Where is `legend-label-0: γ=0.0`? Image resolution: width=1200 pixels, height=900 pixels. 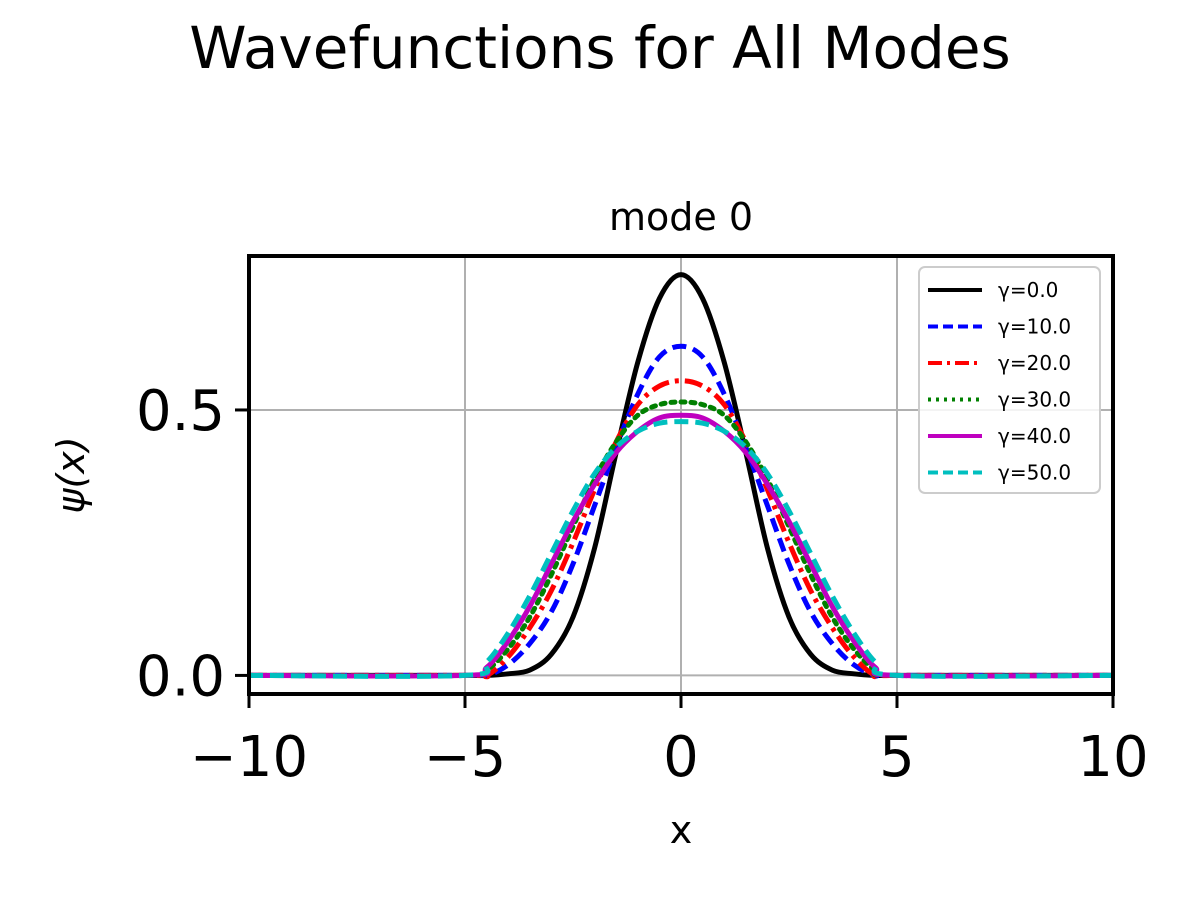
legend-label-0: γ=0.0 is located at coordinates (1028, 290).